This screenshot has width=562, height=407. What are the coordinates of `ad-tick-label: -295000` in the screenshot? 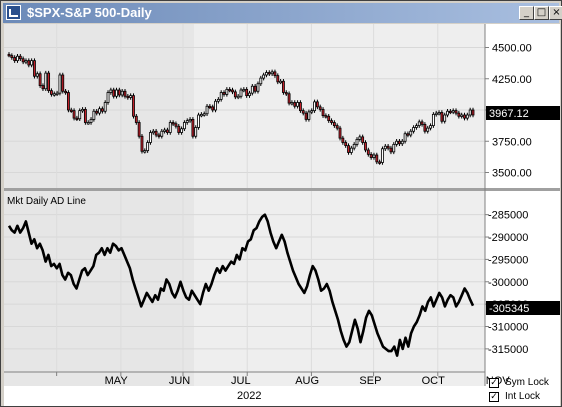 It's located at (508, 260).